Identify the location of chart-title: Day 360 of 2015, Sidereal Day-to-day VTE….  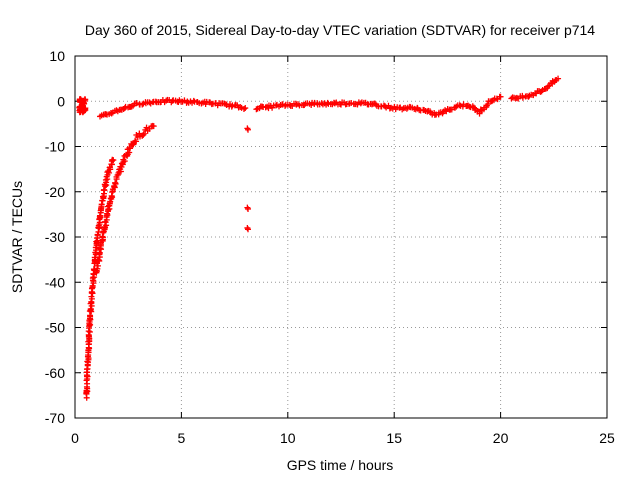
(340, 30).